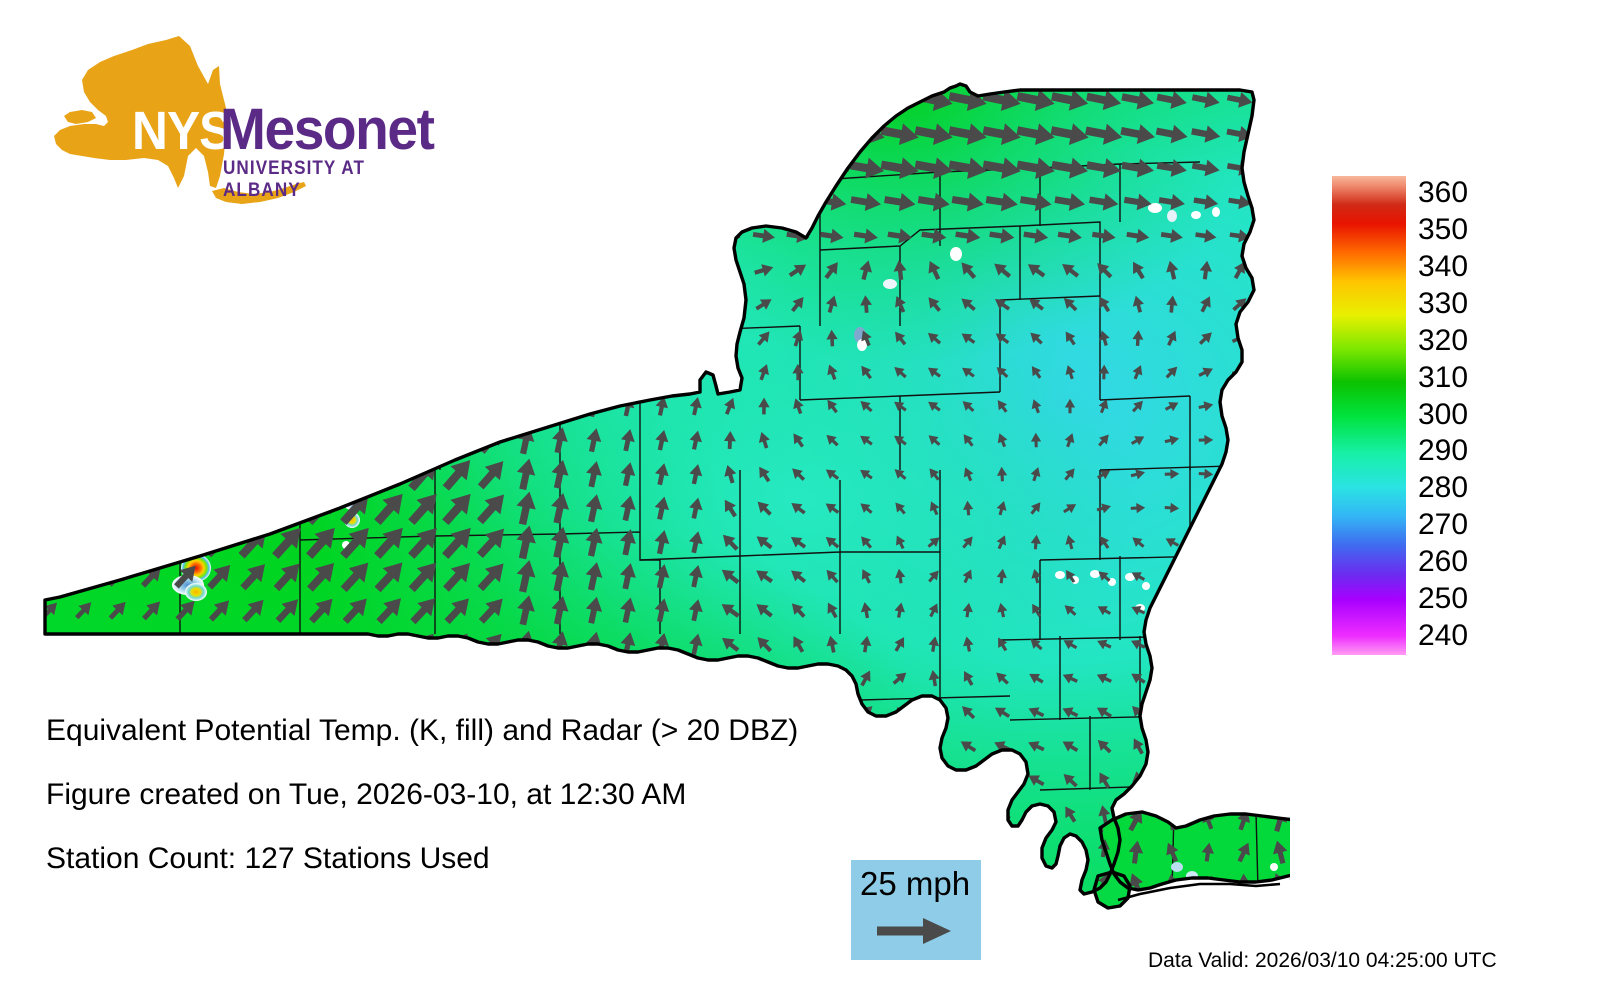 The height and width of the screenshot is (1000, 1600). What do you see at coordinates (1443, 561) in the screenshot?
I see `colorbar-label-260: 260` at bounding box center [1443, 561].